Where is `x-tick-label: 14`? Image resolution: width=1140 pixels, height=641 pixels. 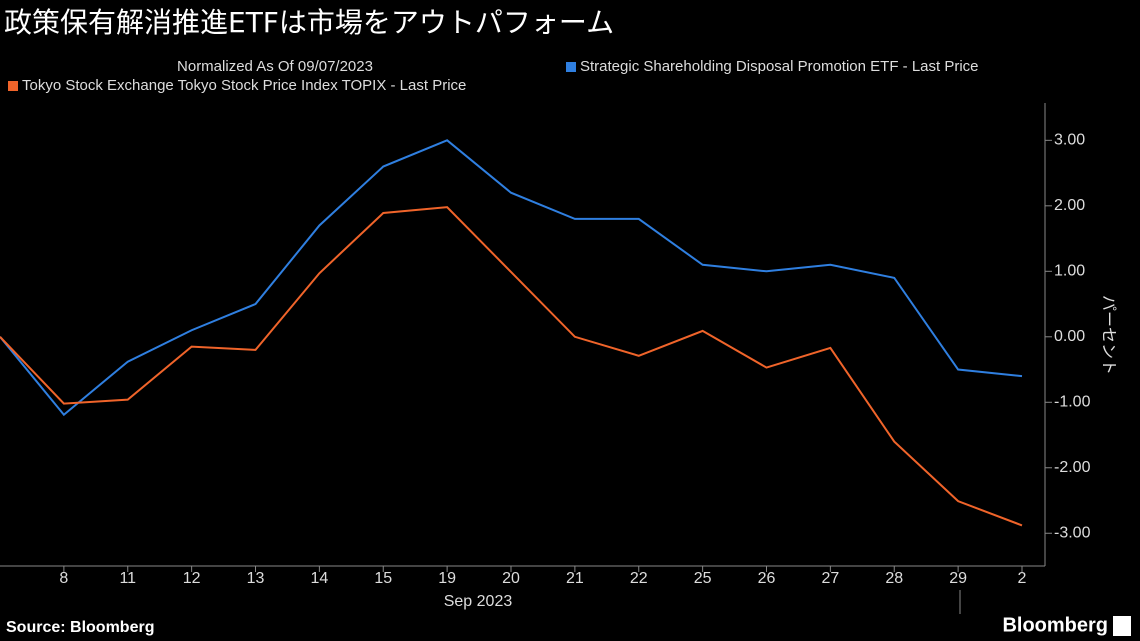 x-tick-label: 14 is located at coordinates (319, 578).